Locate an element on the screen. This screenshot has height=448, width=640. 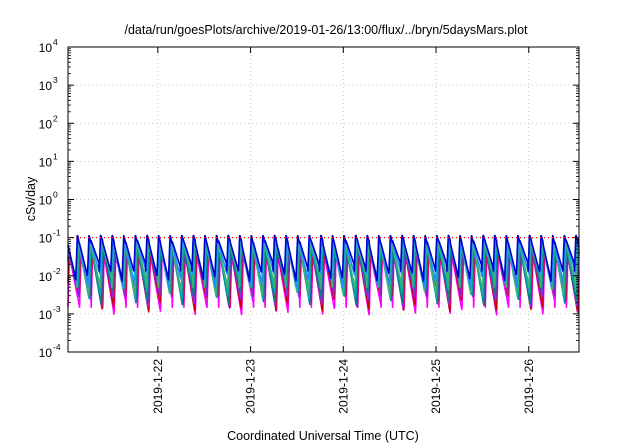
y-tick-label: 10 -3 is located at coordinates (50, 313).